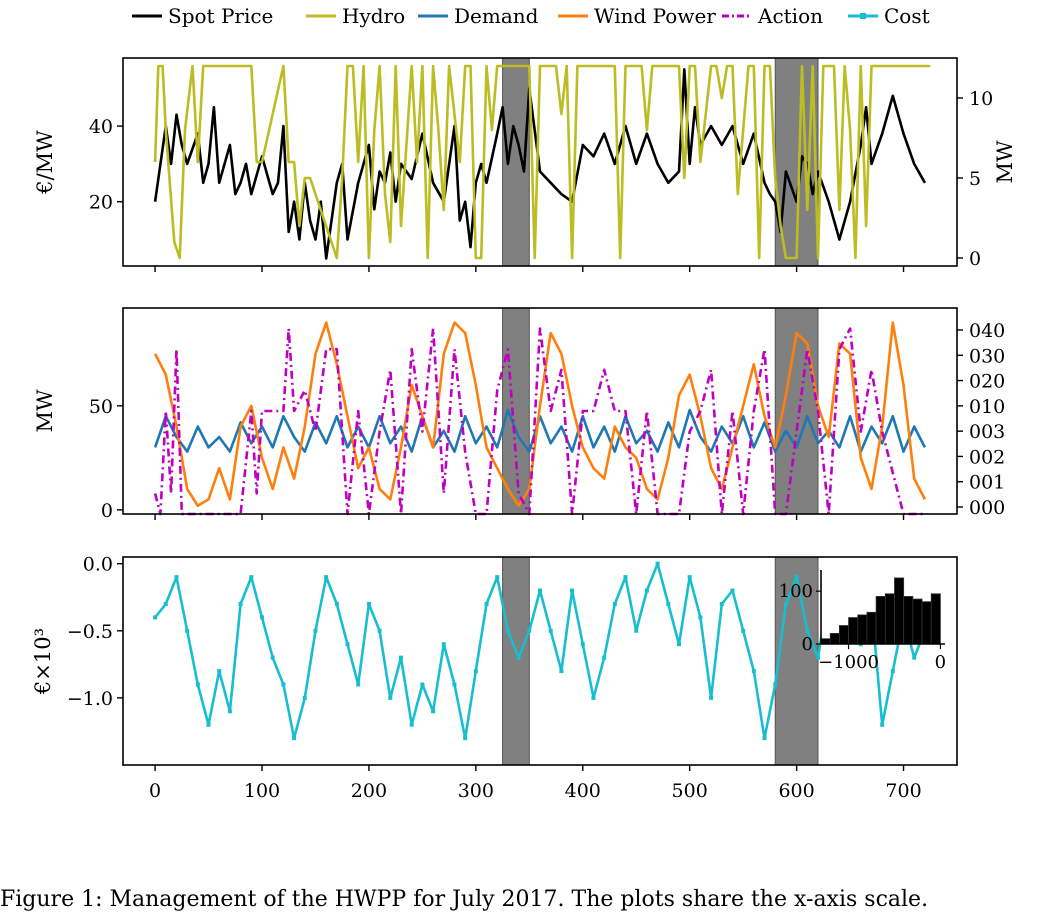 The image size is (1039, 922). Describe the element at coordinates (987, 483) in the screenshot. I see `y-right-tick-label: 001` at that location.